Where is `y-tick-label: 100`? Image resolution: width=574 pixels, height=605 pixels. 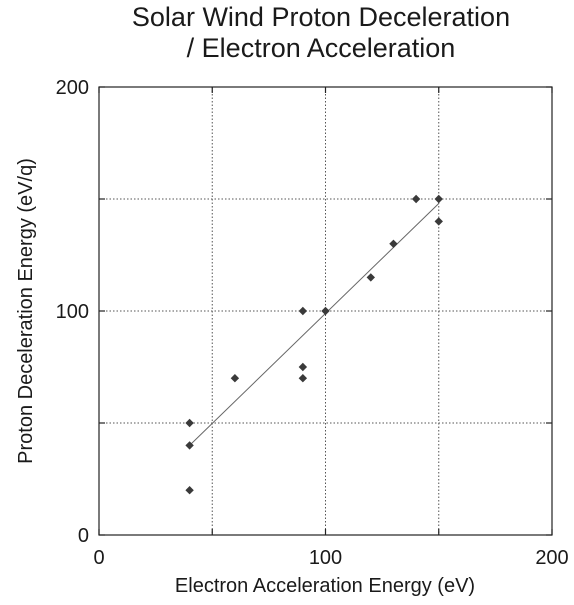 y-tick-label: 100 is located at coordinates (72, 312).